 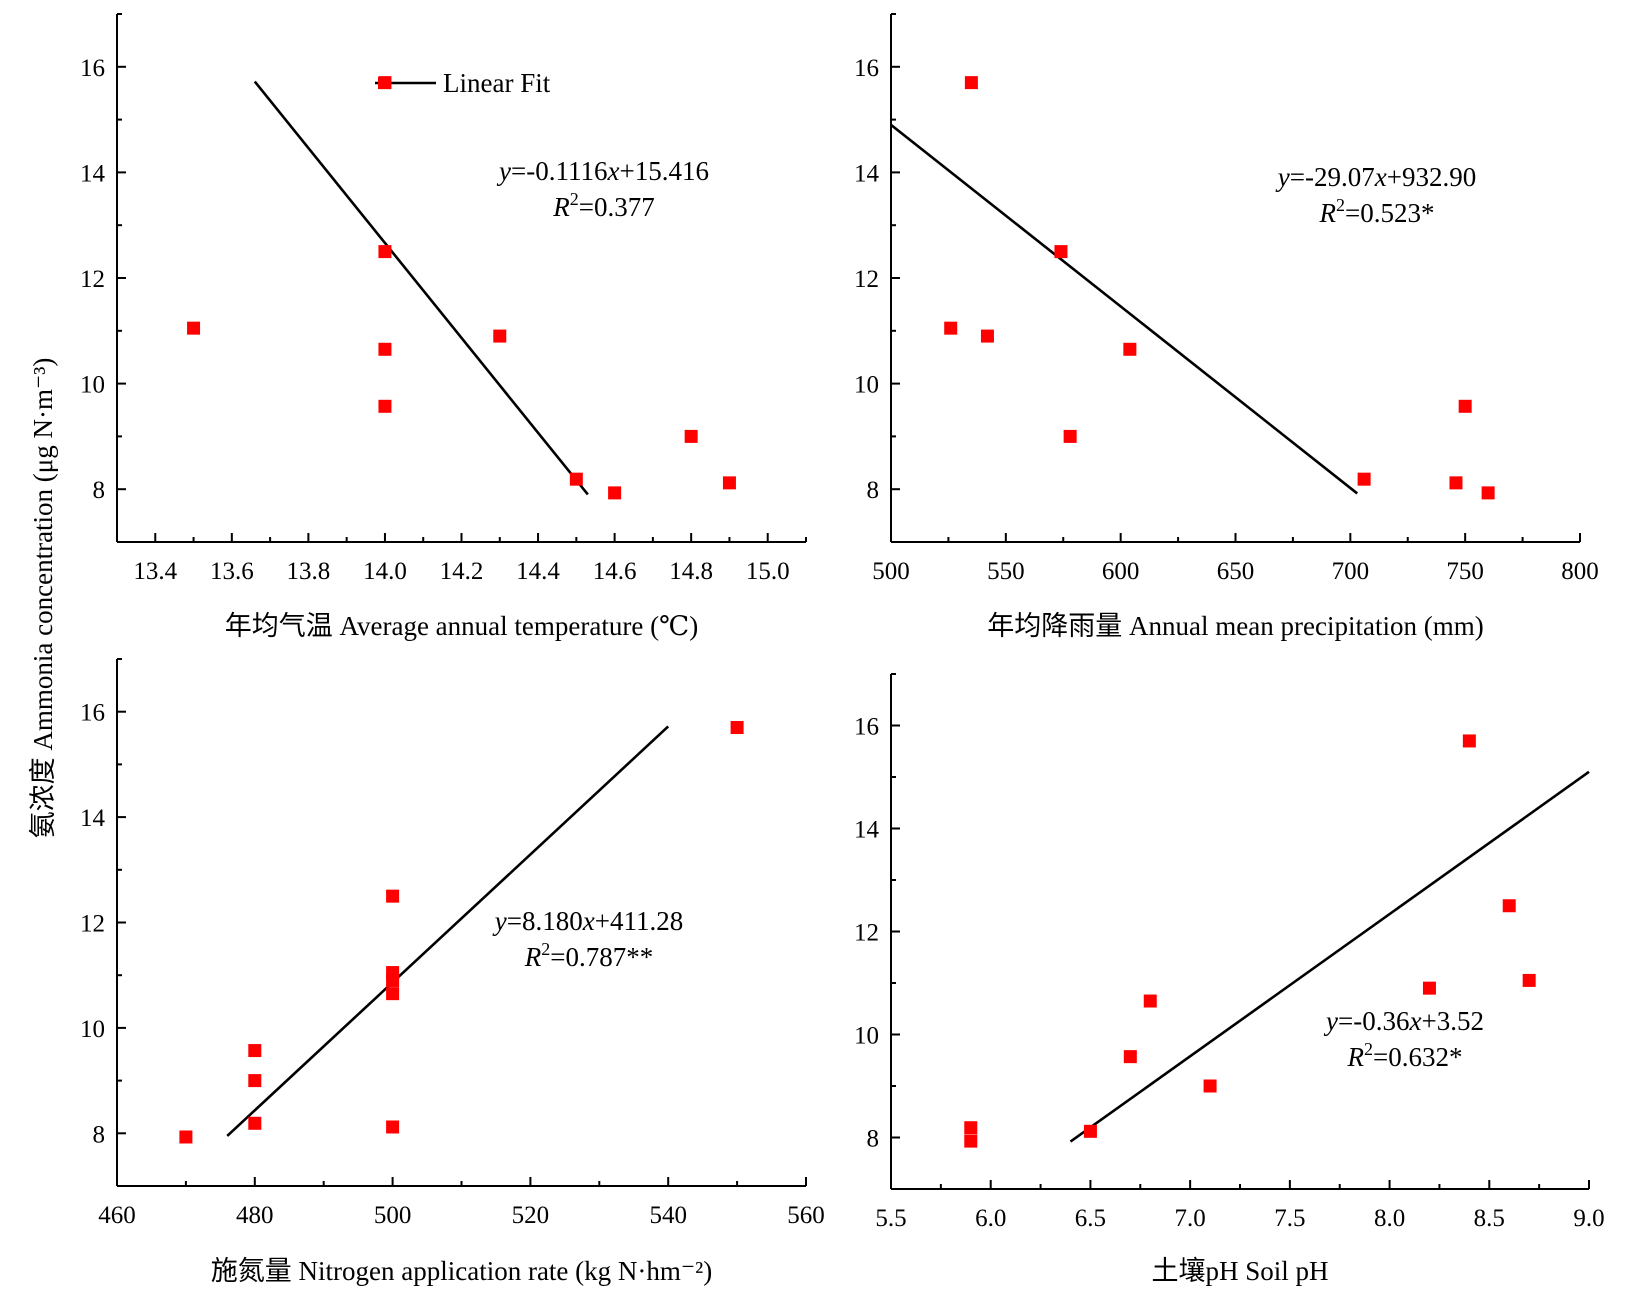 What do you see at coordinates (1351, 571) in the screenshot?
I see `x-tick-label: 700` at bounding box center [1351, 571].